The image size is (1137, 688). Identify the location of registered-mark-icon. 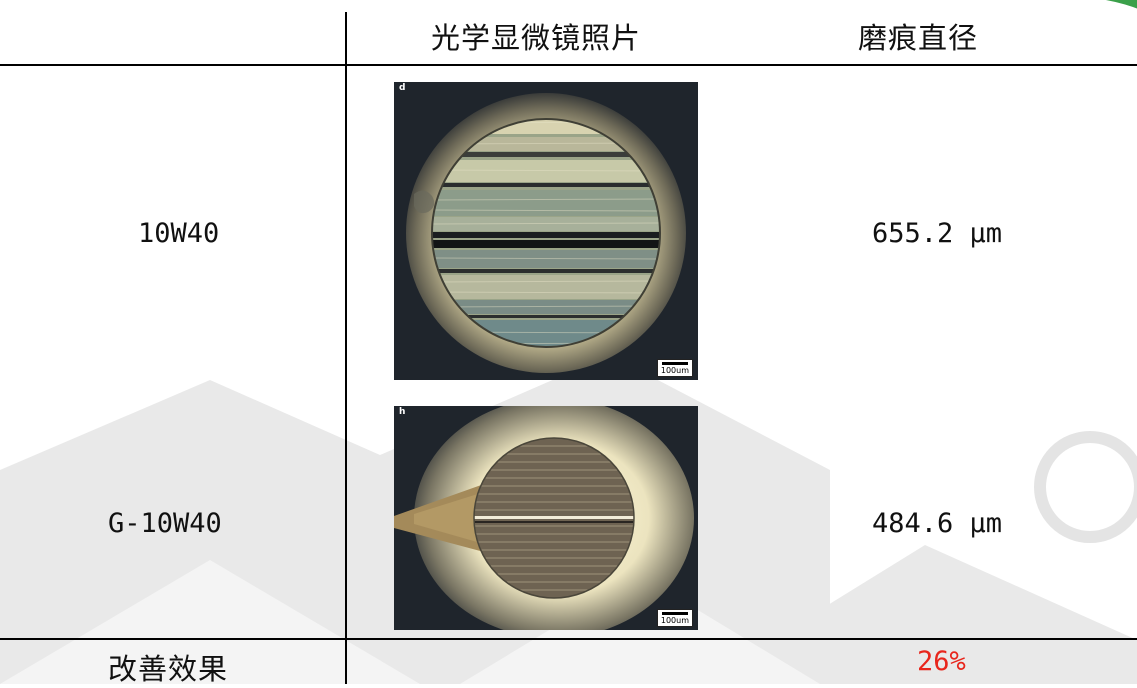
(1085, 487).